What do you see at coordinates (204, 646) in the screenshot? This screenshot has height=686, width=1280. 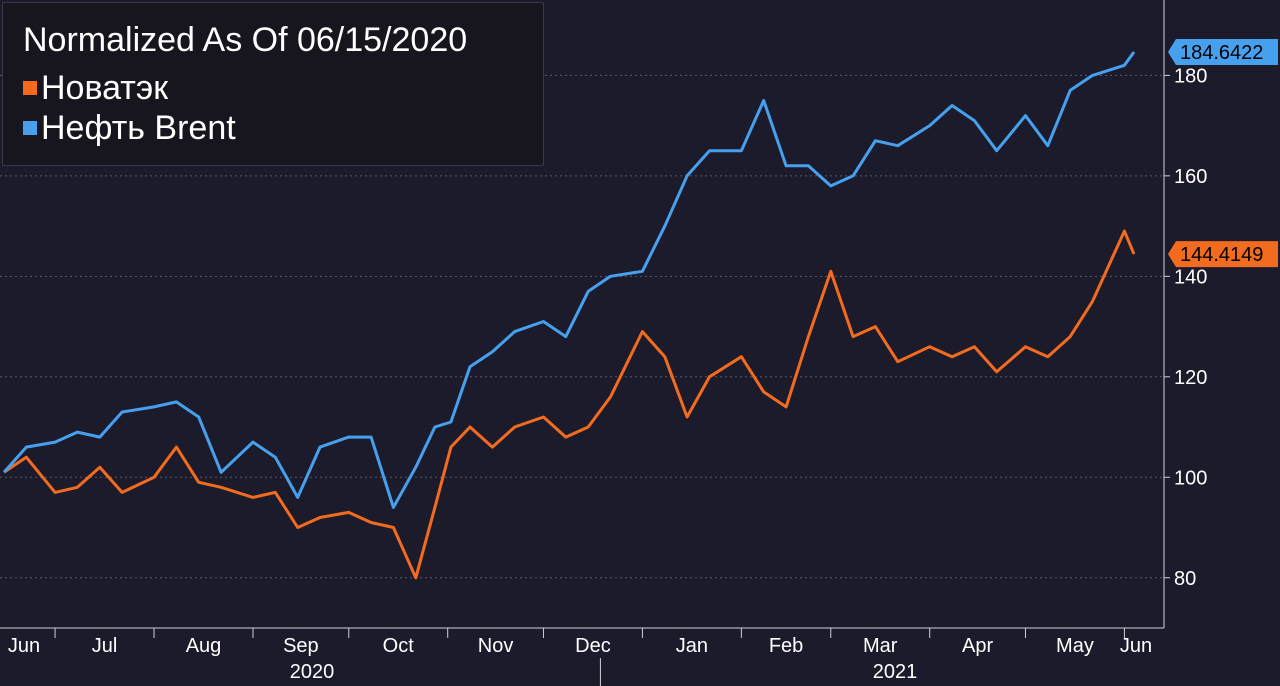 I see `x-tick-label-aug-2: Aug` at bounding box center [204, 646].